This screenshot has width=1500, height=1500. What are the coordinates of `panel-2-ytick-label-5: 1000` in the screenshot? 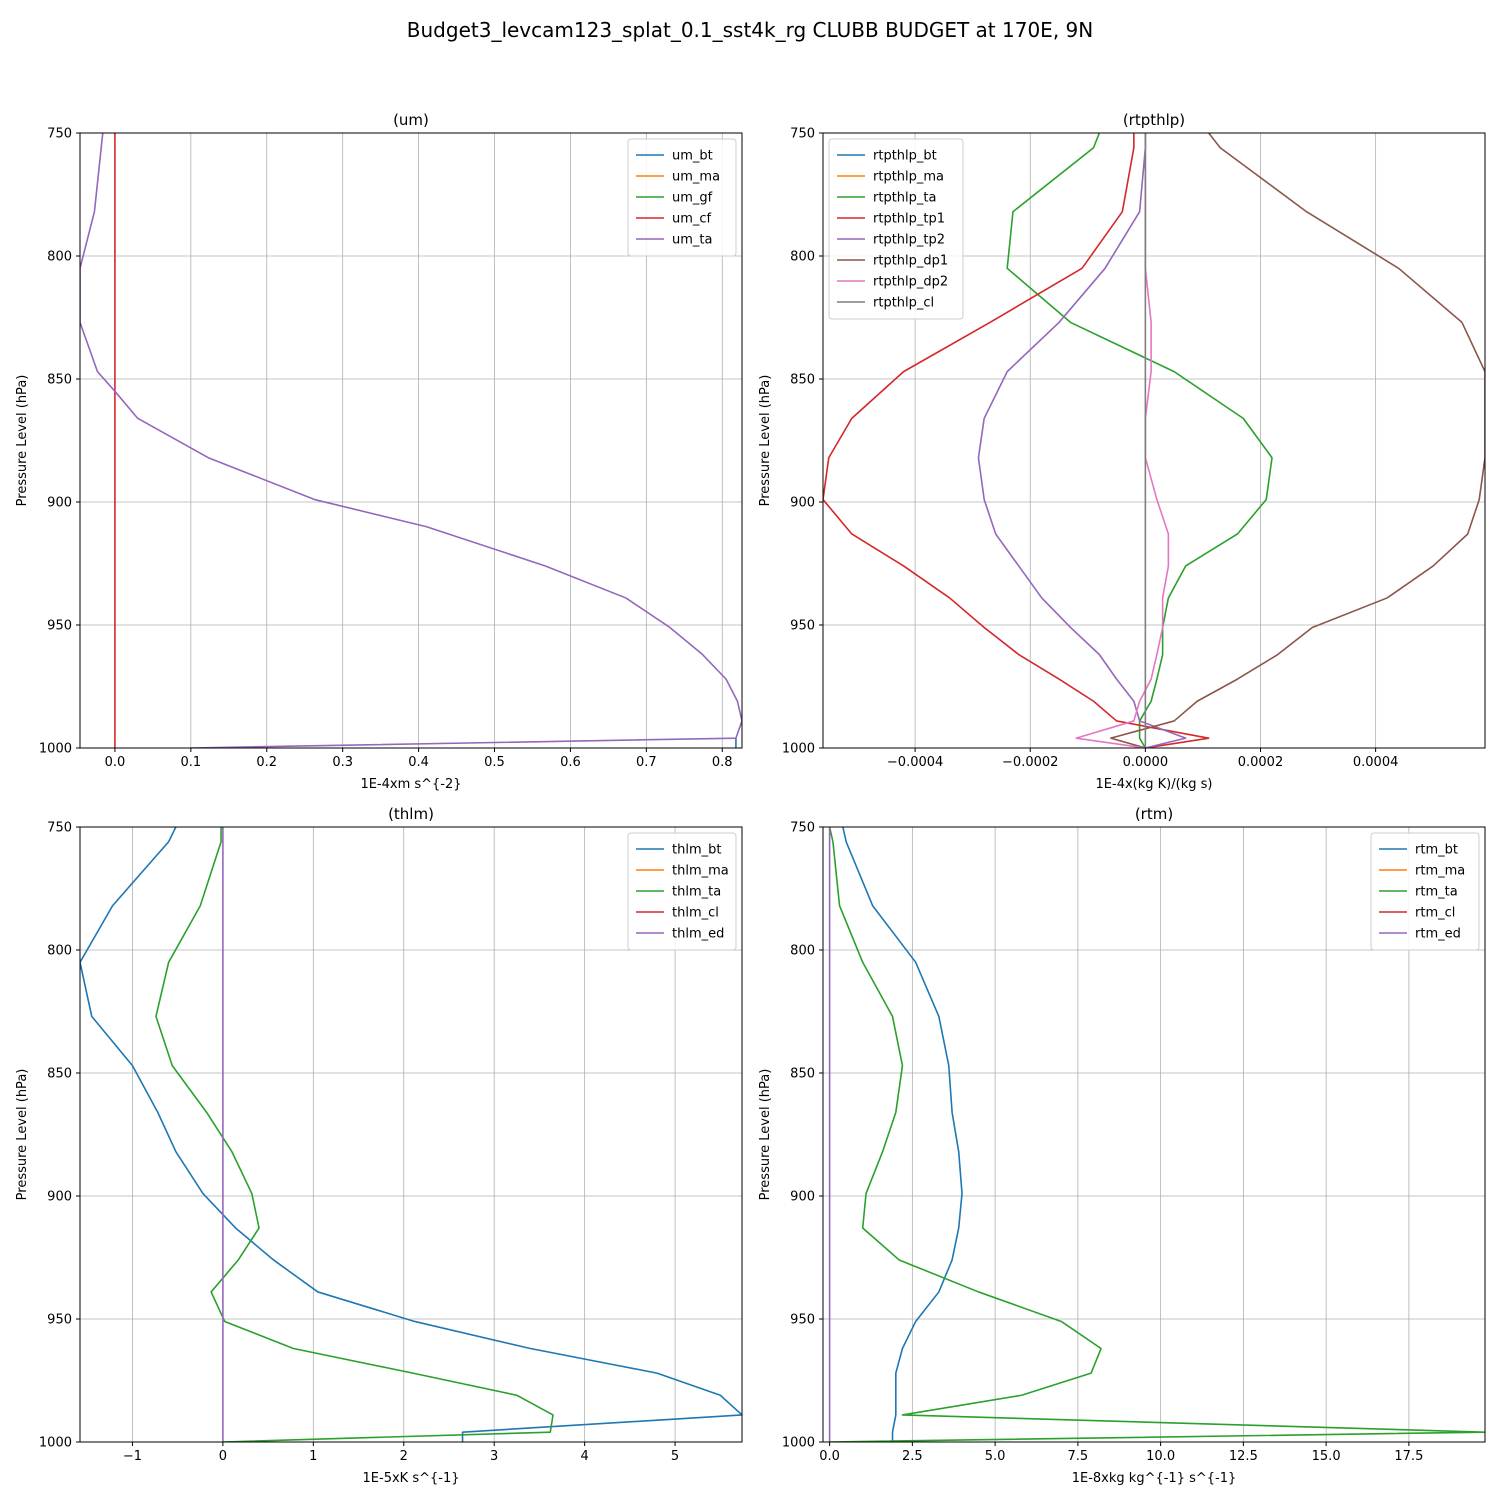 It's located at (798, 749).